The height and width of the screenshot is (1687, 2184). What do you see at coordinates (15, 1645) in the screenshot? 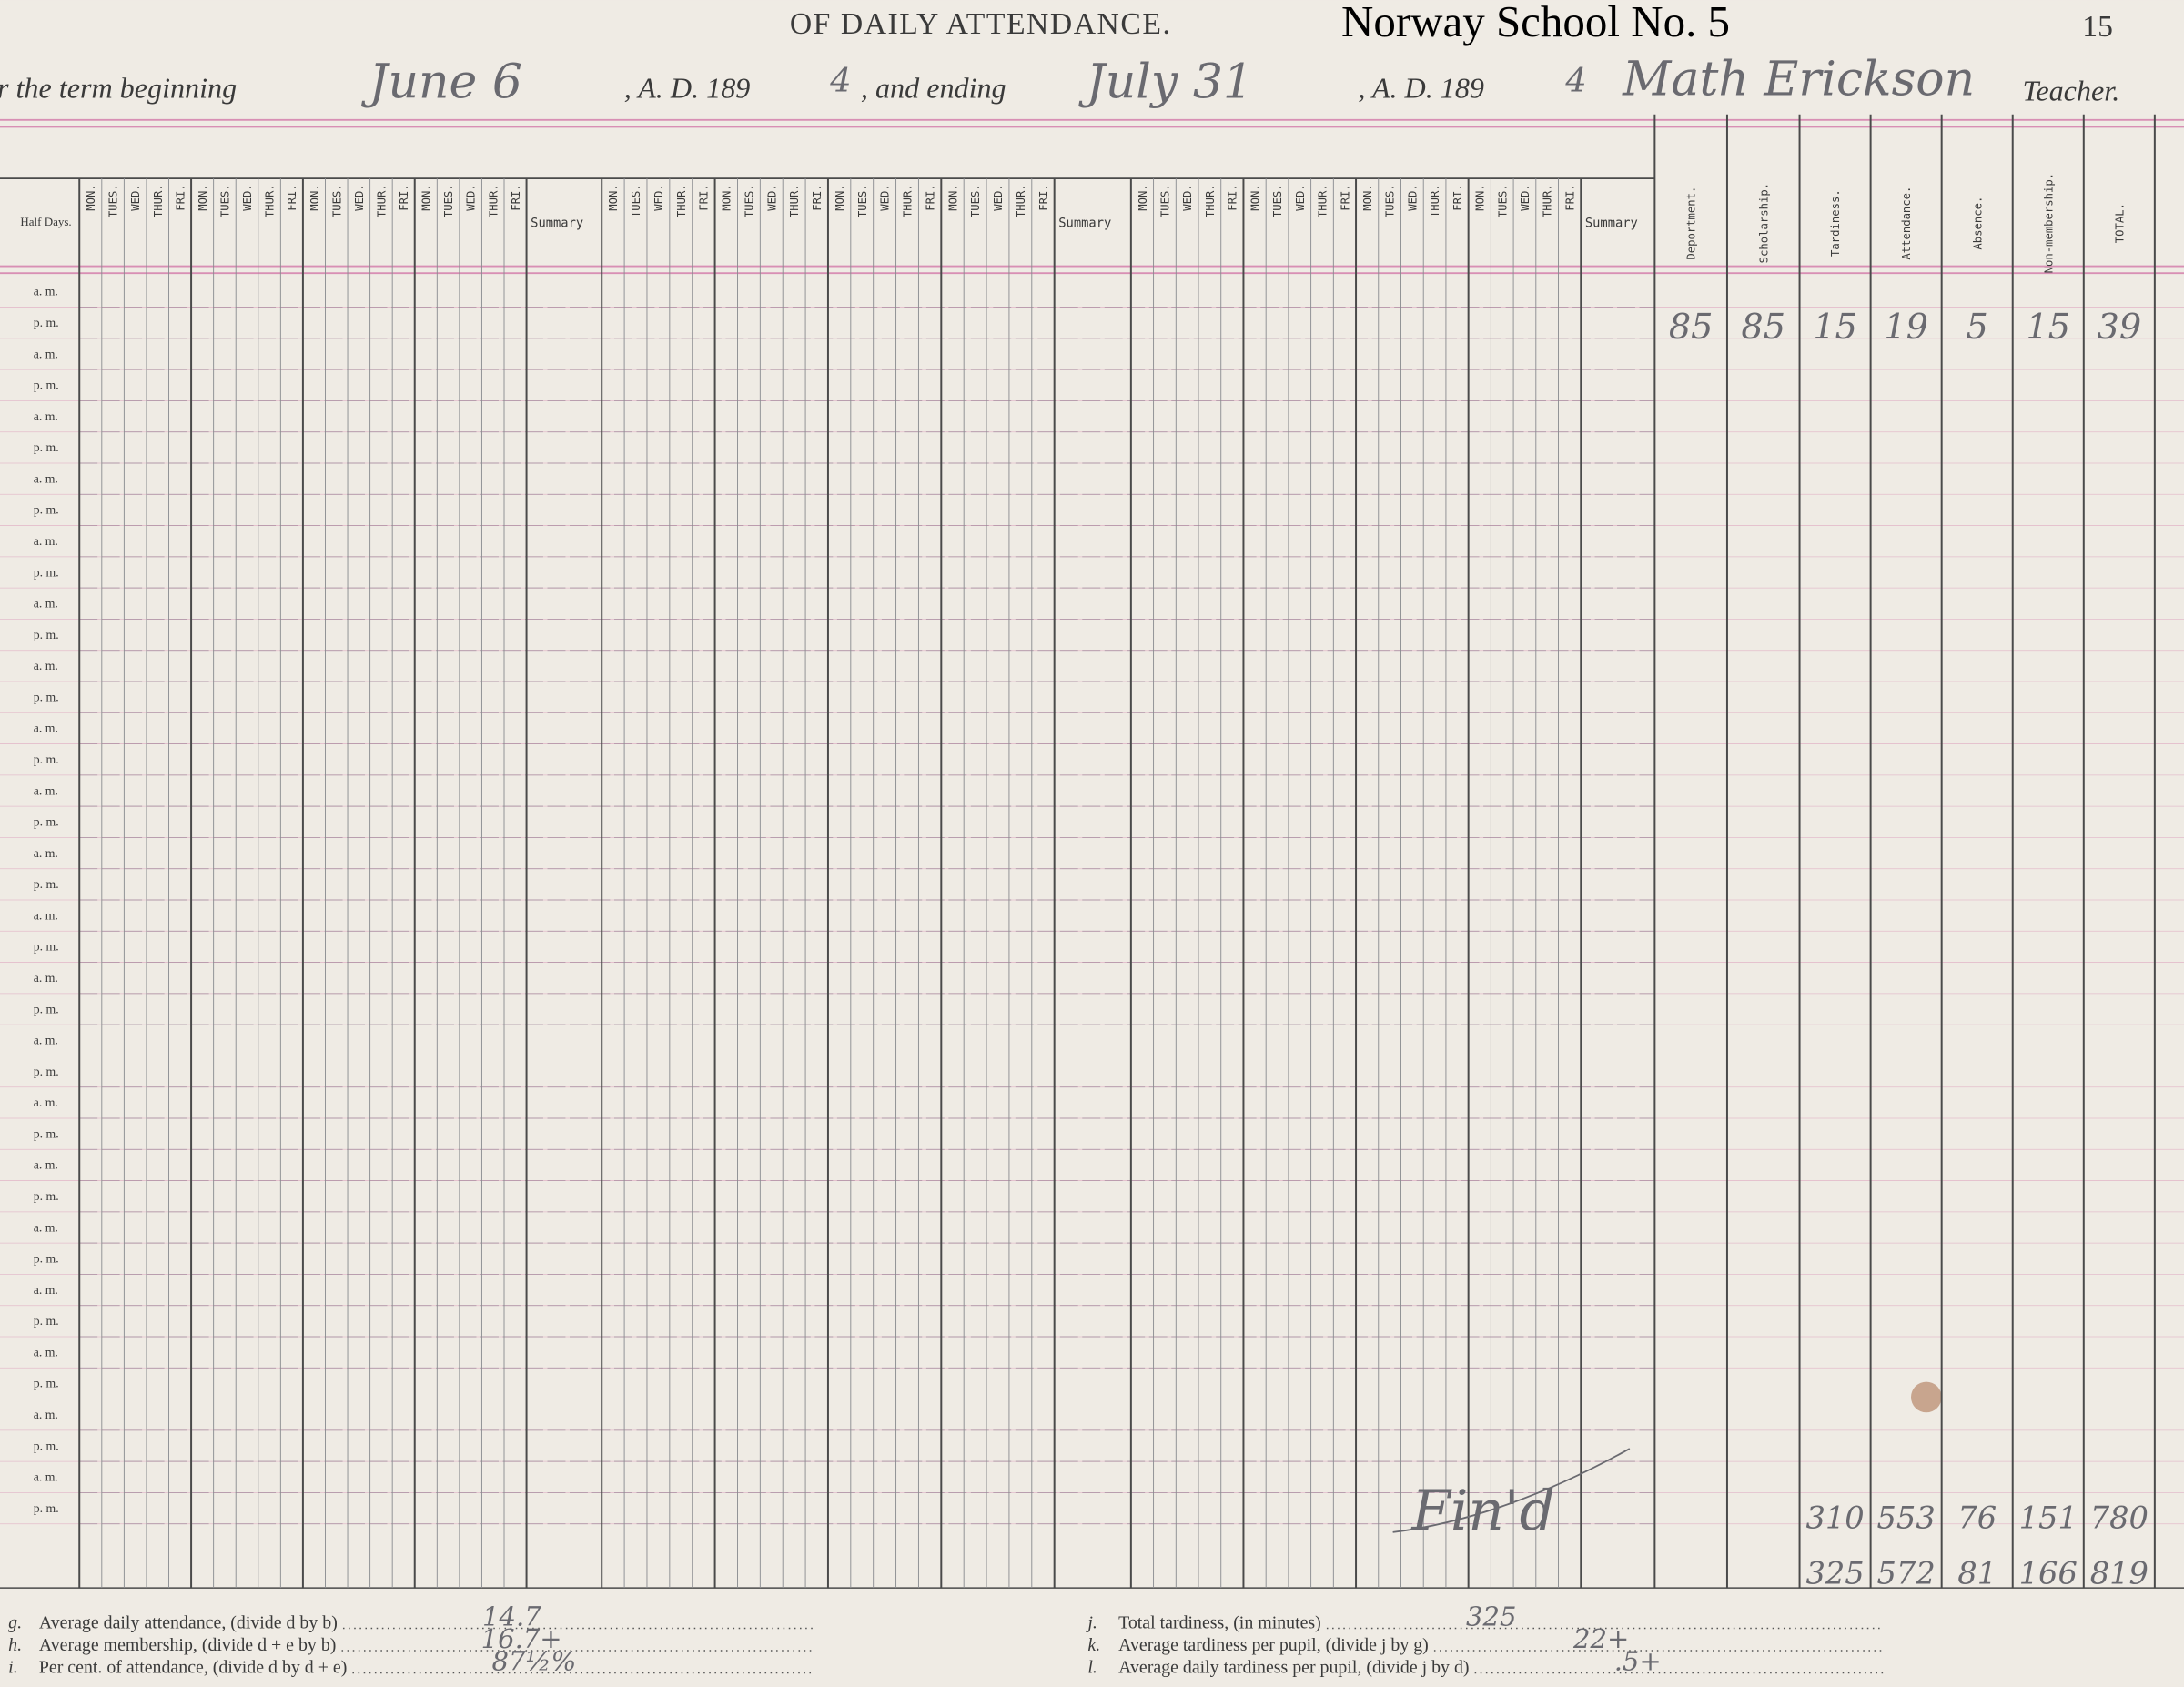
I see `footer-letter: h.` at bounding box center [15, 1645].